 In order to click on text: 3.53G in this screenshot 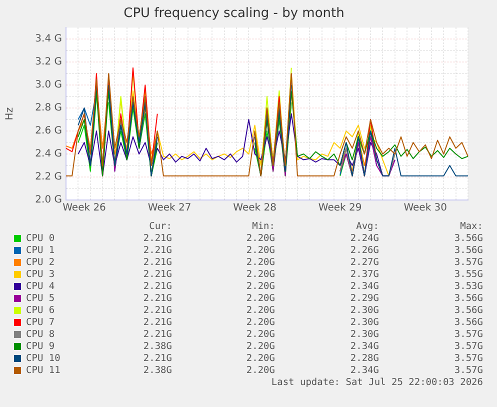, I will do `click(468, 287)`.